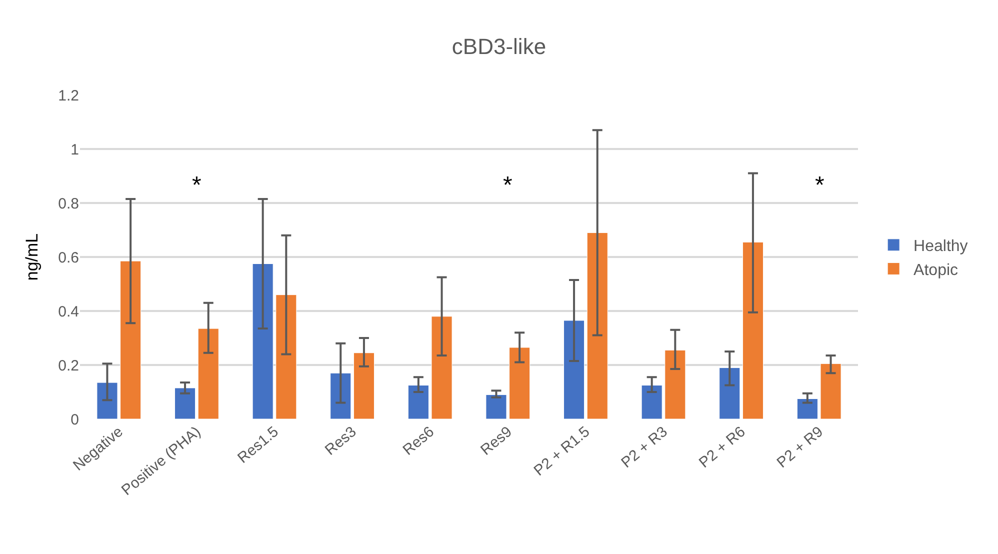 This screenshot has height=554, width=998. What do you see at coordinates (68, 203) in the screenshot?
I see `y-tick-label: 0.8` at bounding box center [68, 203].